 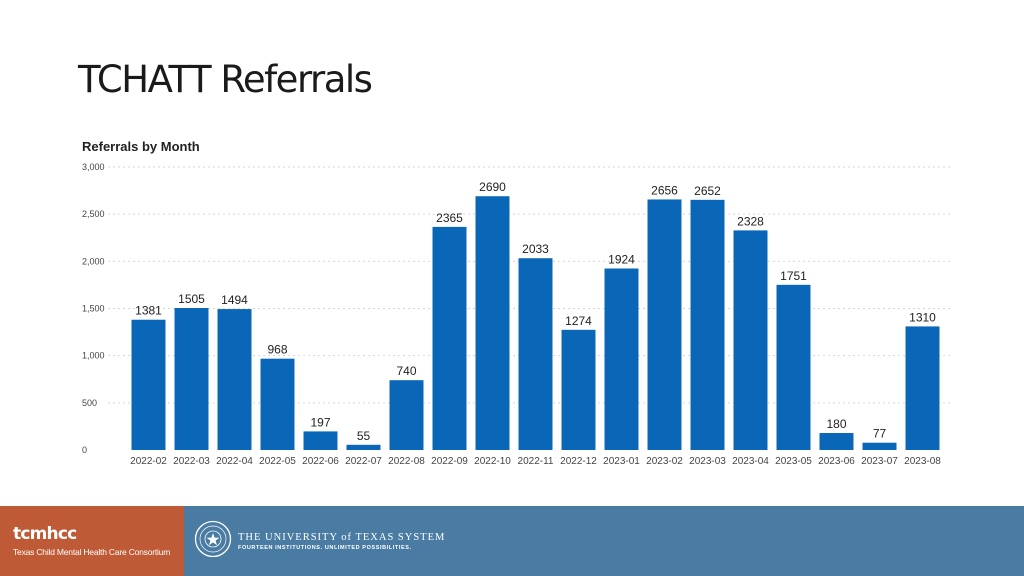 I want to click on data-label: 1381, so click(x=148, y=311).